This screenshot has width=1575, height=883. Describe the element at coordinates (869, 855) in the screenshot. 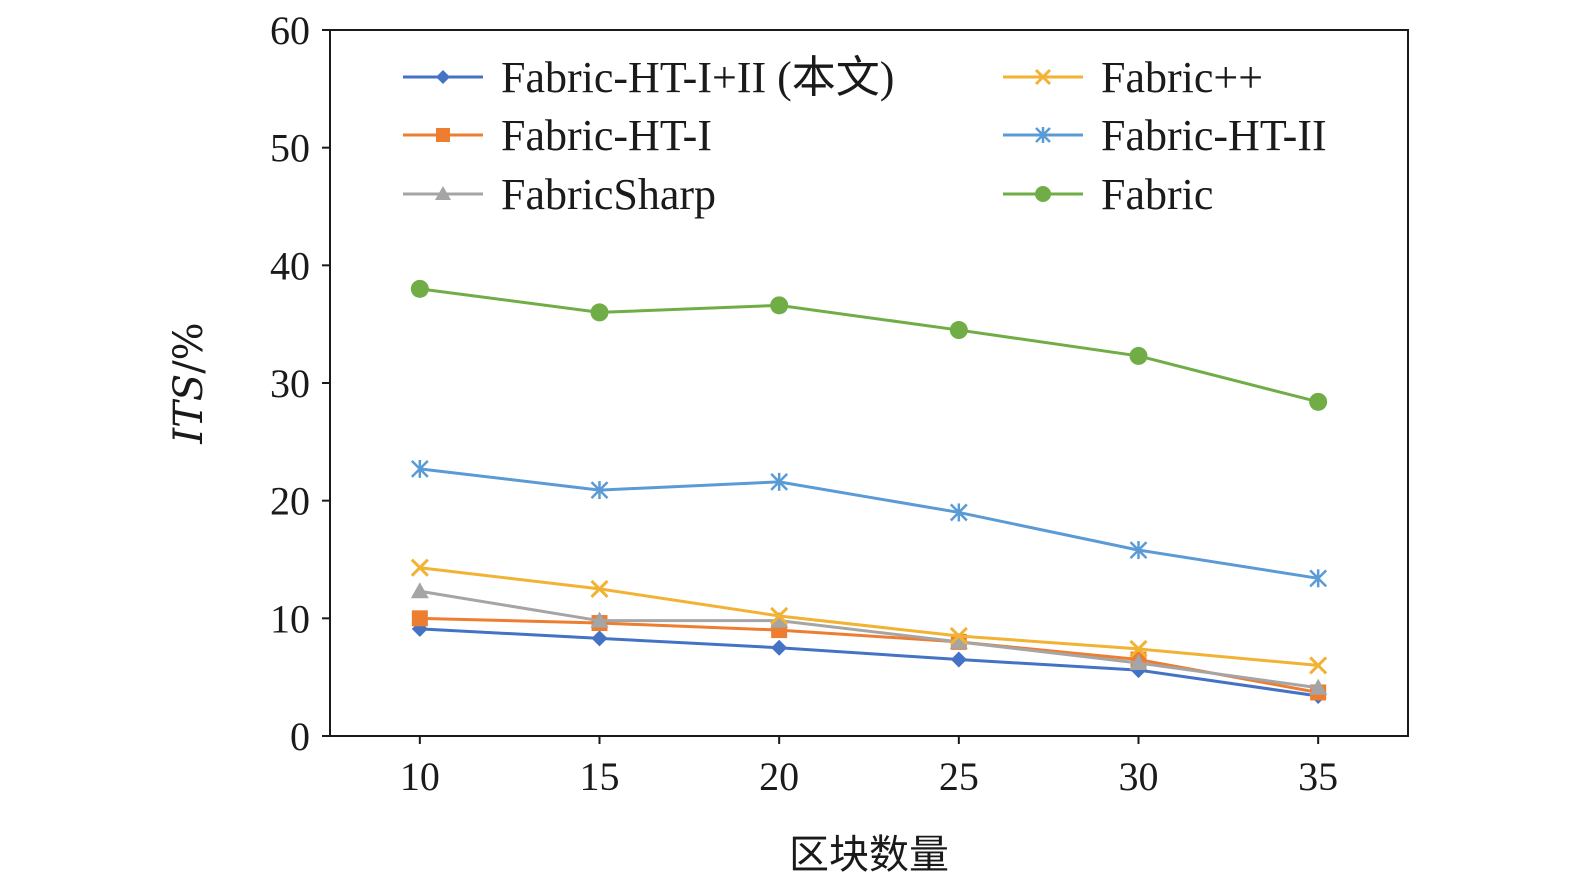

I see `x-axis-title: 区块数量` at that location.